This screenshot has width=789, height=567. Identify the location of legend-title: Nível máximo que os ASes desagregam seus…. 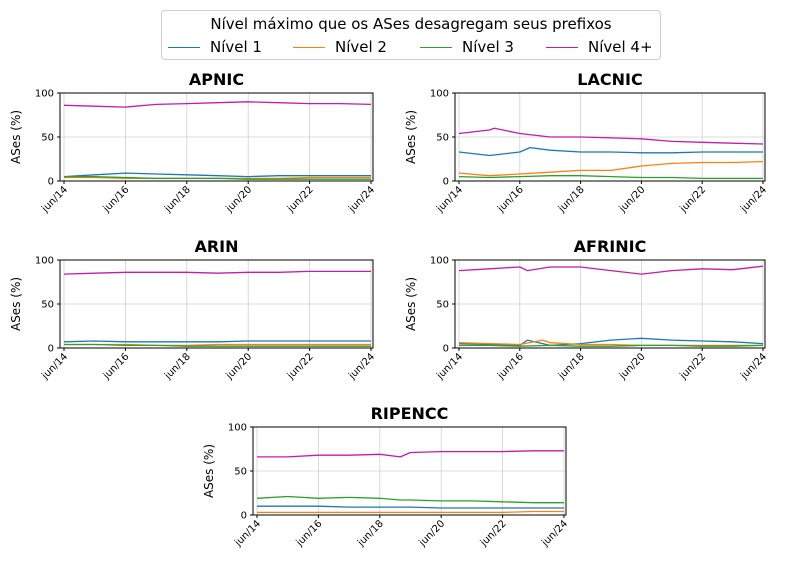
(411, 24).